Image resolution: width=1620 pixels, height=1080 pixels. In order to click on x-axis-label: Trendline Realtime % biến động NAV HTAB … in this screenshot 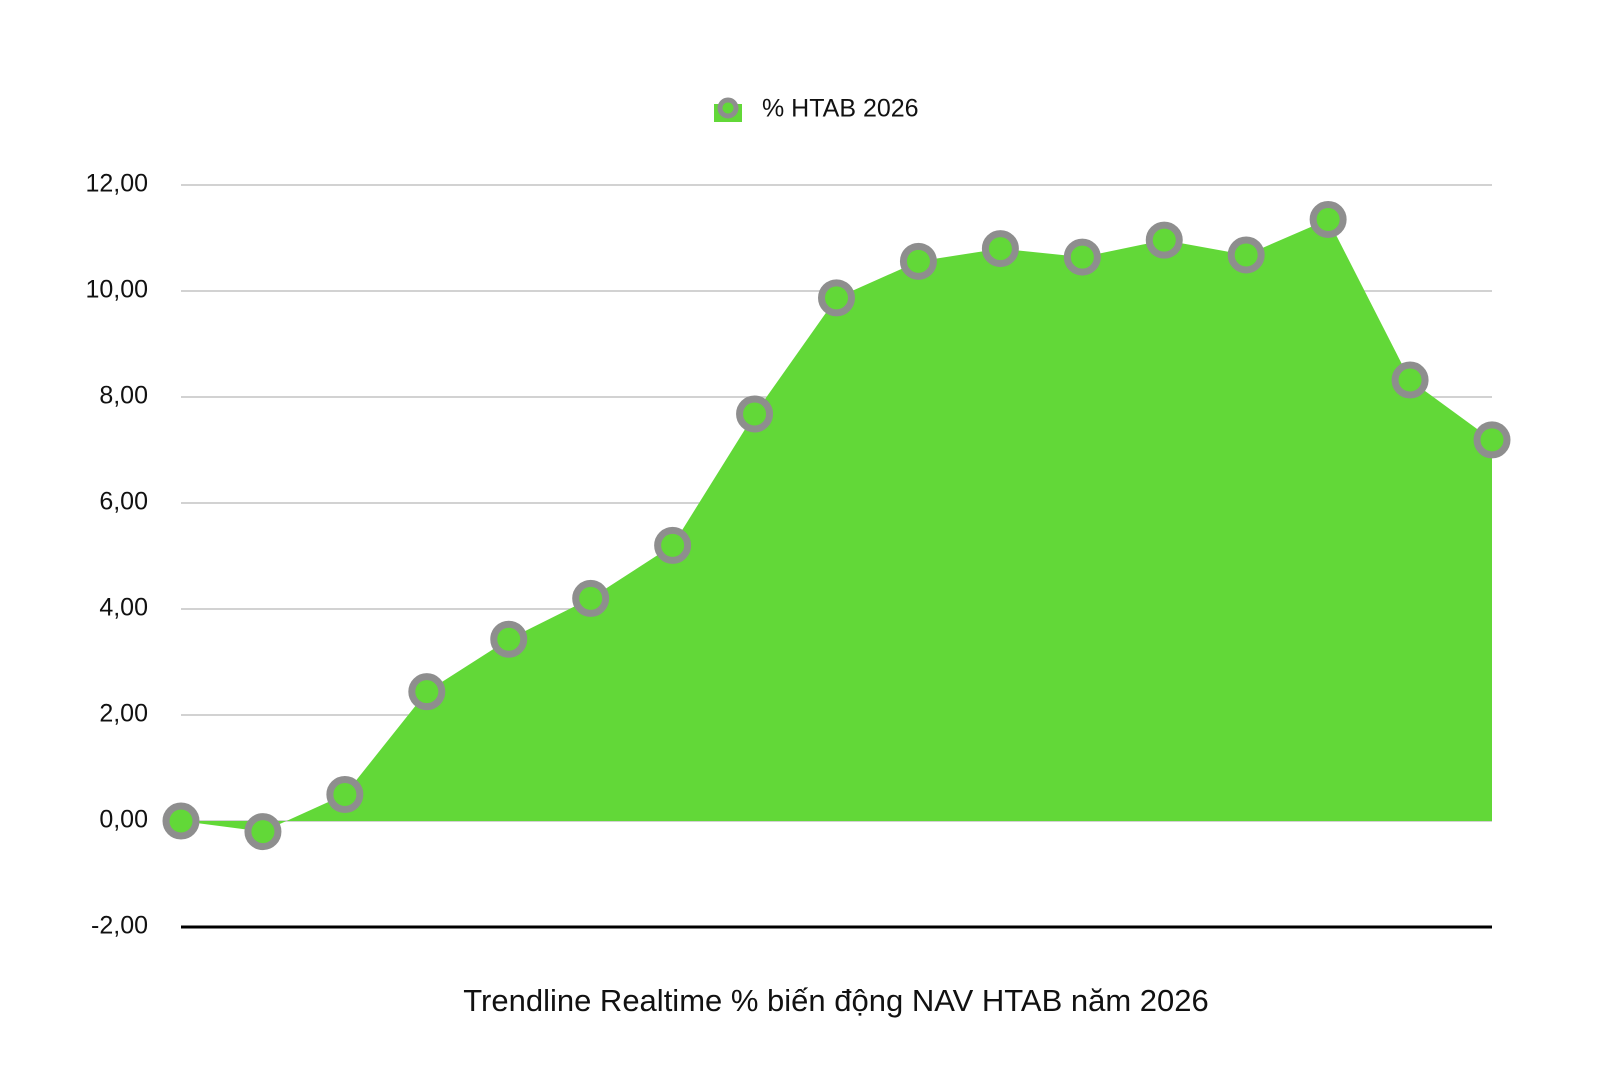, I will do `click(836, 1000)`.